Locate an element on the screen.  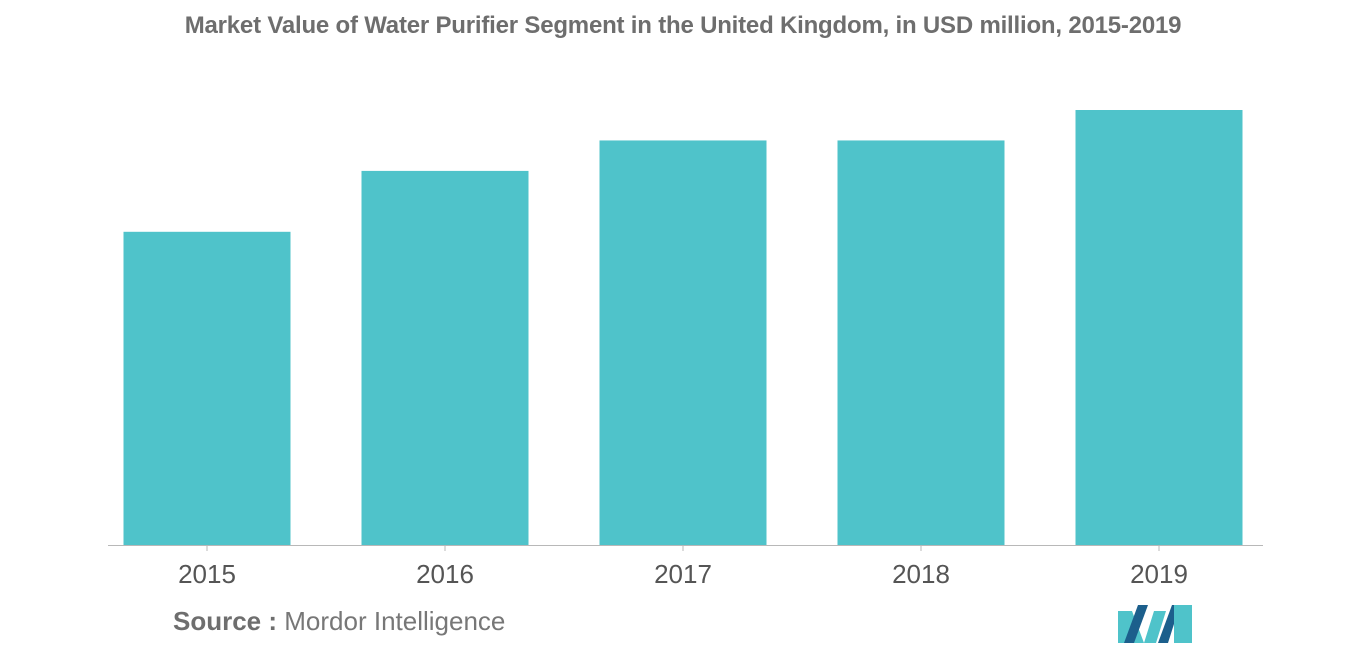
source-note: Source : Mordor Intelligence is located at coordinates (339, 621).